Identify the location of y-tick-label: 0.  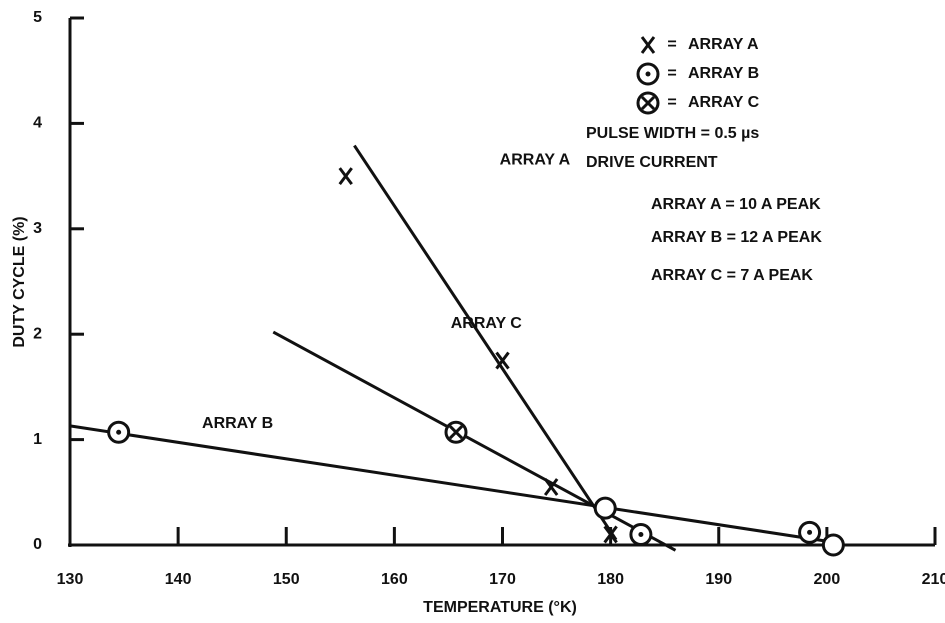
(37, 544).